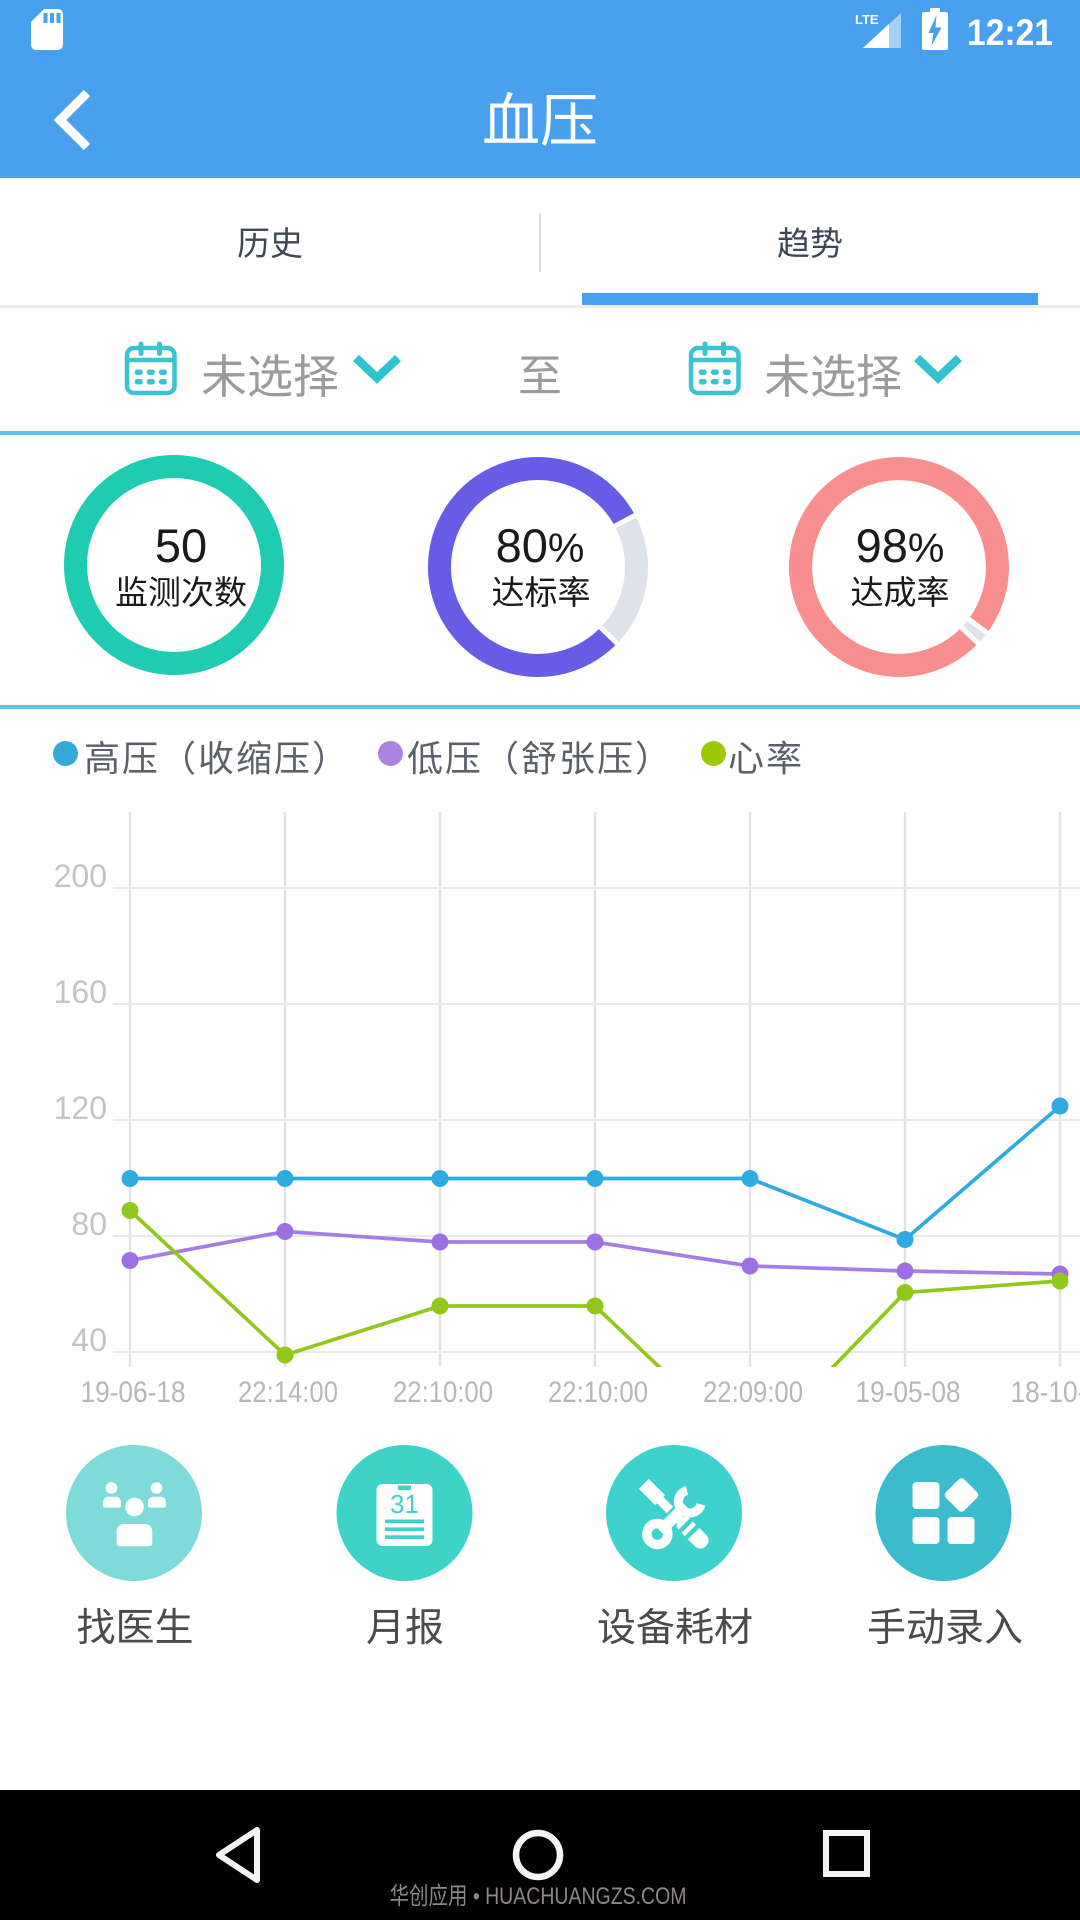 The image size is (1080, 1920). What do you see at coordinates (404, 1504) in the screenshot?
I see `svg-text: 31` at bounding box center [404, 1504].